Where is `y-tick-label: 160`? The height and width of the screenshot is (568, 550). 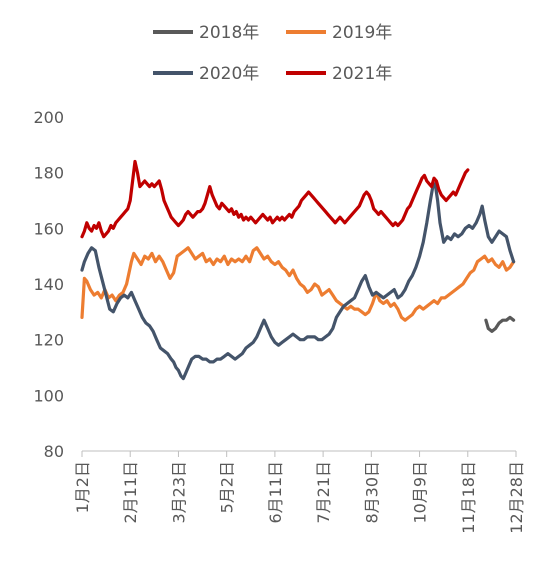
y-tick-label: 160 is located at coordinates (48, 228).